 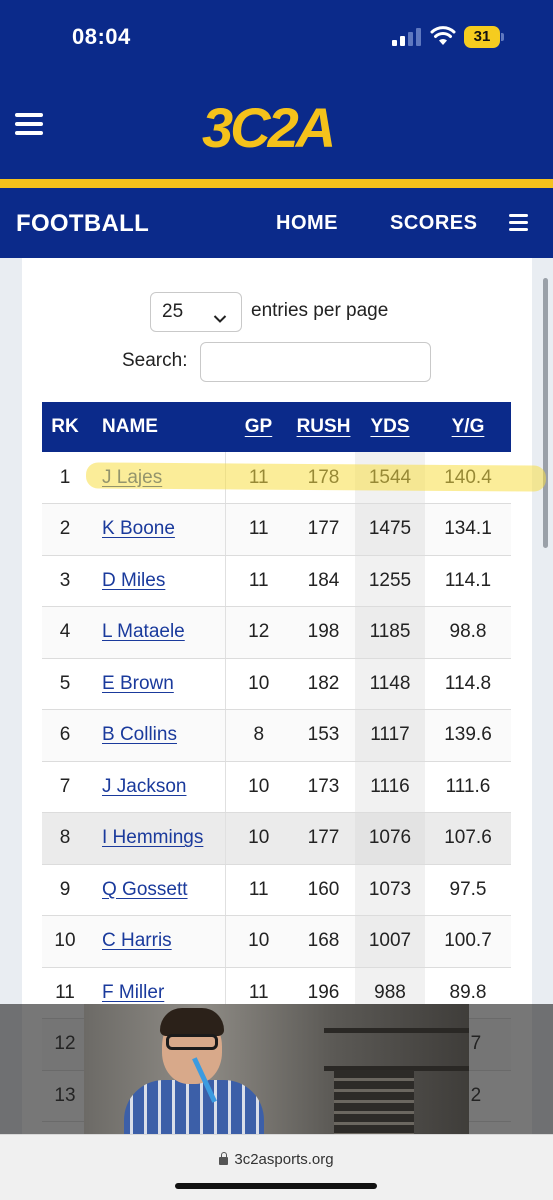 I want to click on search-label: Search:, so click(x=155, y=360).